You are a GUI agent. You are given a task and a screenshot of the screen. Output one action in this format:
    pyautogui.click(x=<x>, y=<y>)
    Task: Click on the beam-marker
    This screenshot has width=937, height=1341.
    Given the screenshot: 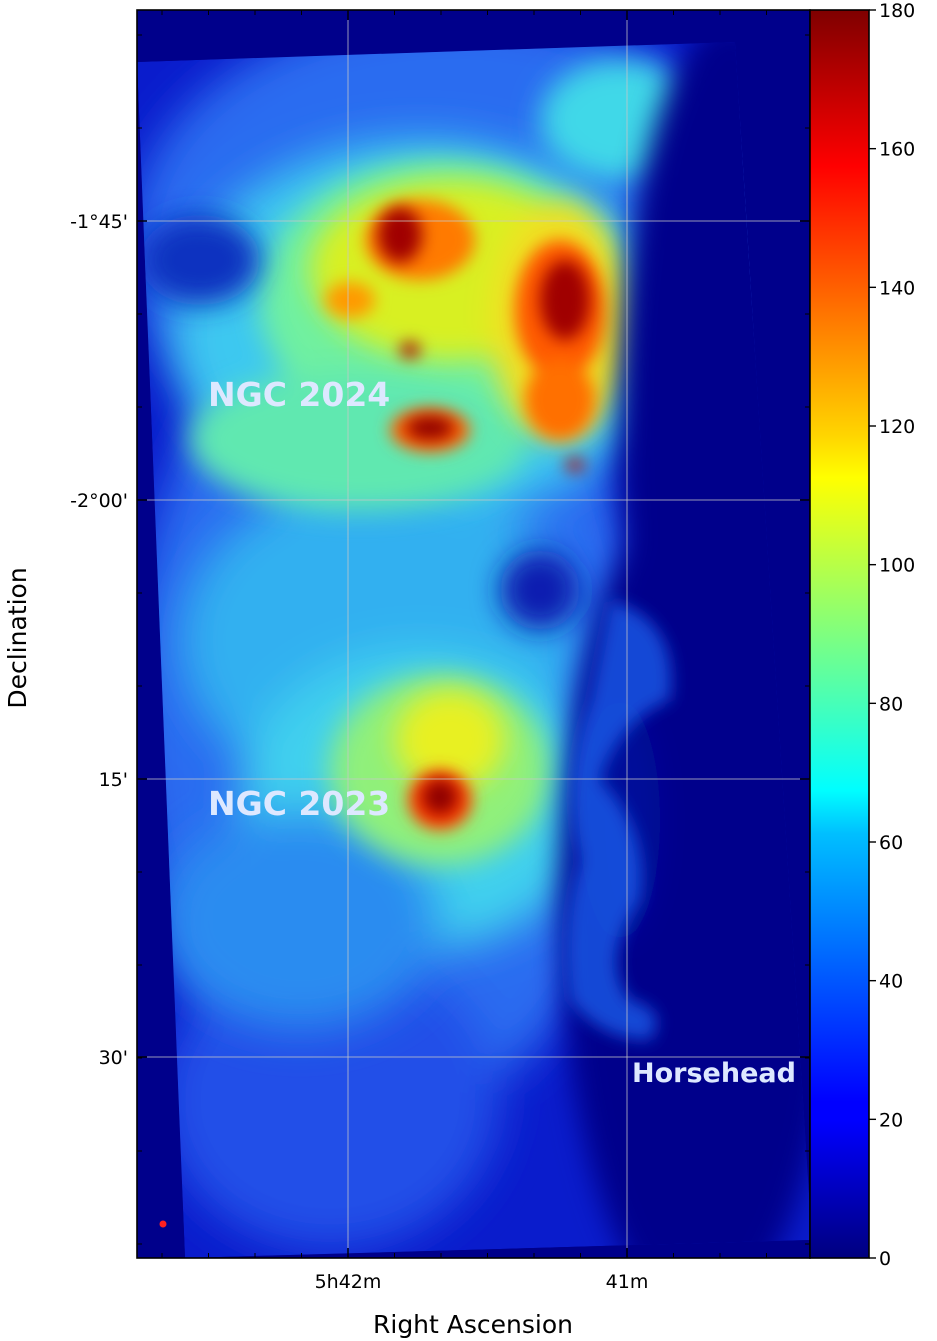 What is the action you would take?
    pyautogui.click(x=163, y=1224)
    